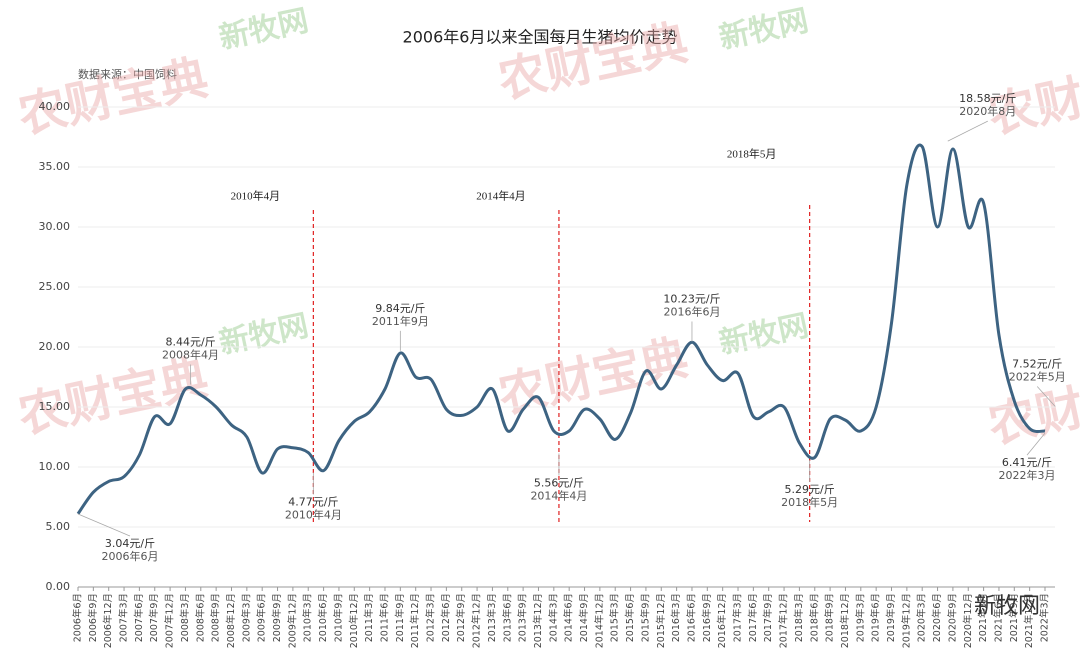 This screenshot has width=1080, height=659. I want to click on x-tick-label: 2016年12月, so click(722, 620).